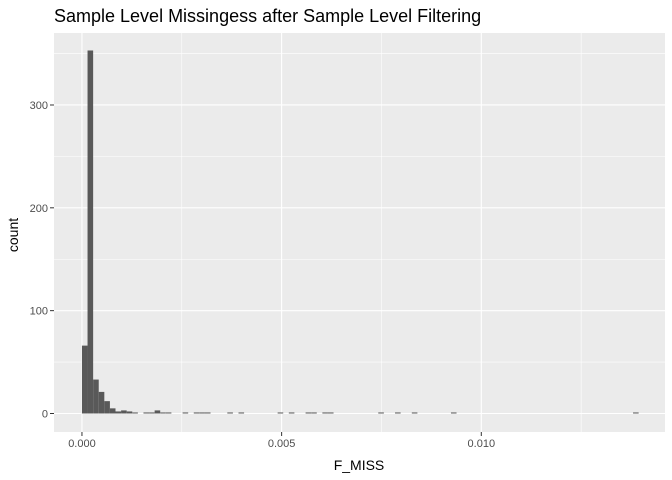  What do you see at coordinates (482, 444) in the screenshot?
I see `x-tick-label: 0.010` at bounding box center [482, 444].